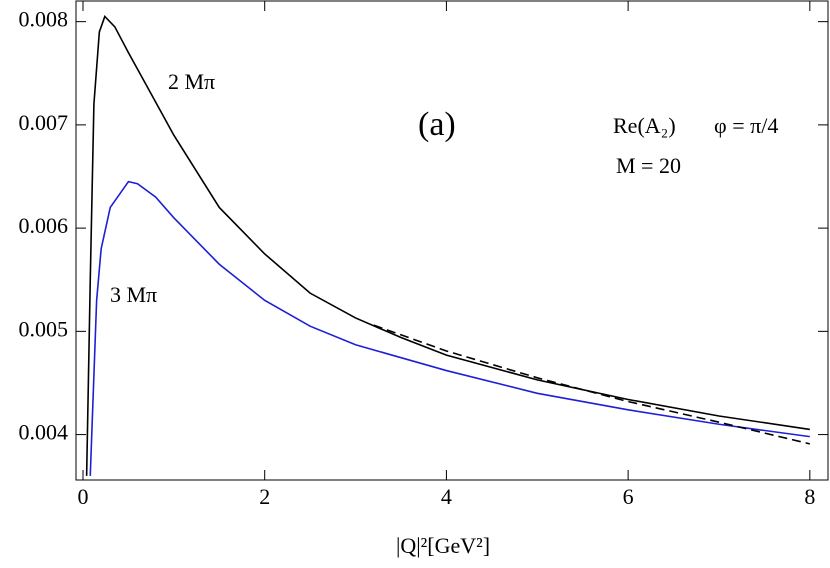 This screenshot has width=830, height=568. Describe the element at coordinates (809, 496) in the screenshot. I see `x-tick-label: 8` at that location.